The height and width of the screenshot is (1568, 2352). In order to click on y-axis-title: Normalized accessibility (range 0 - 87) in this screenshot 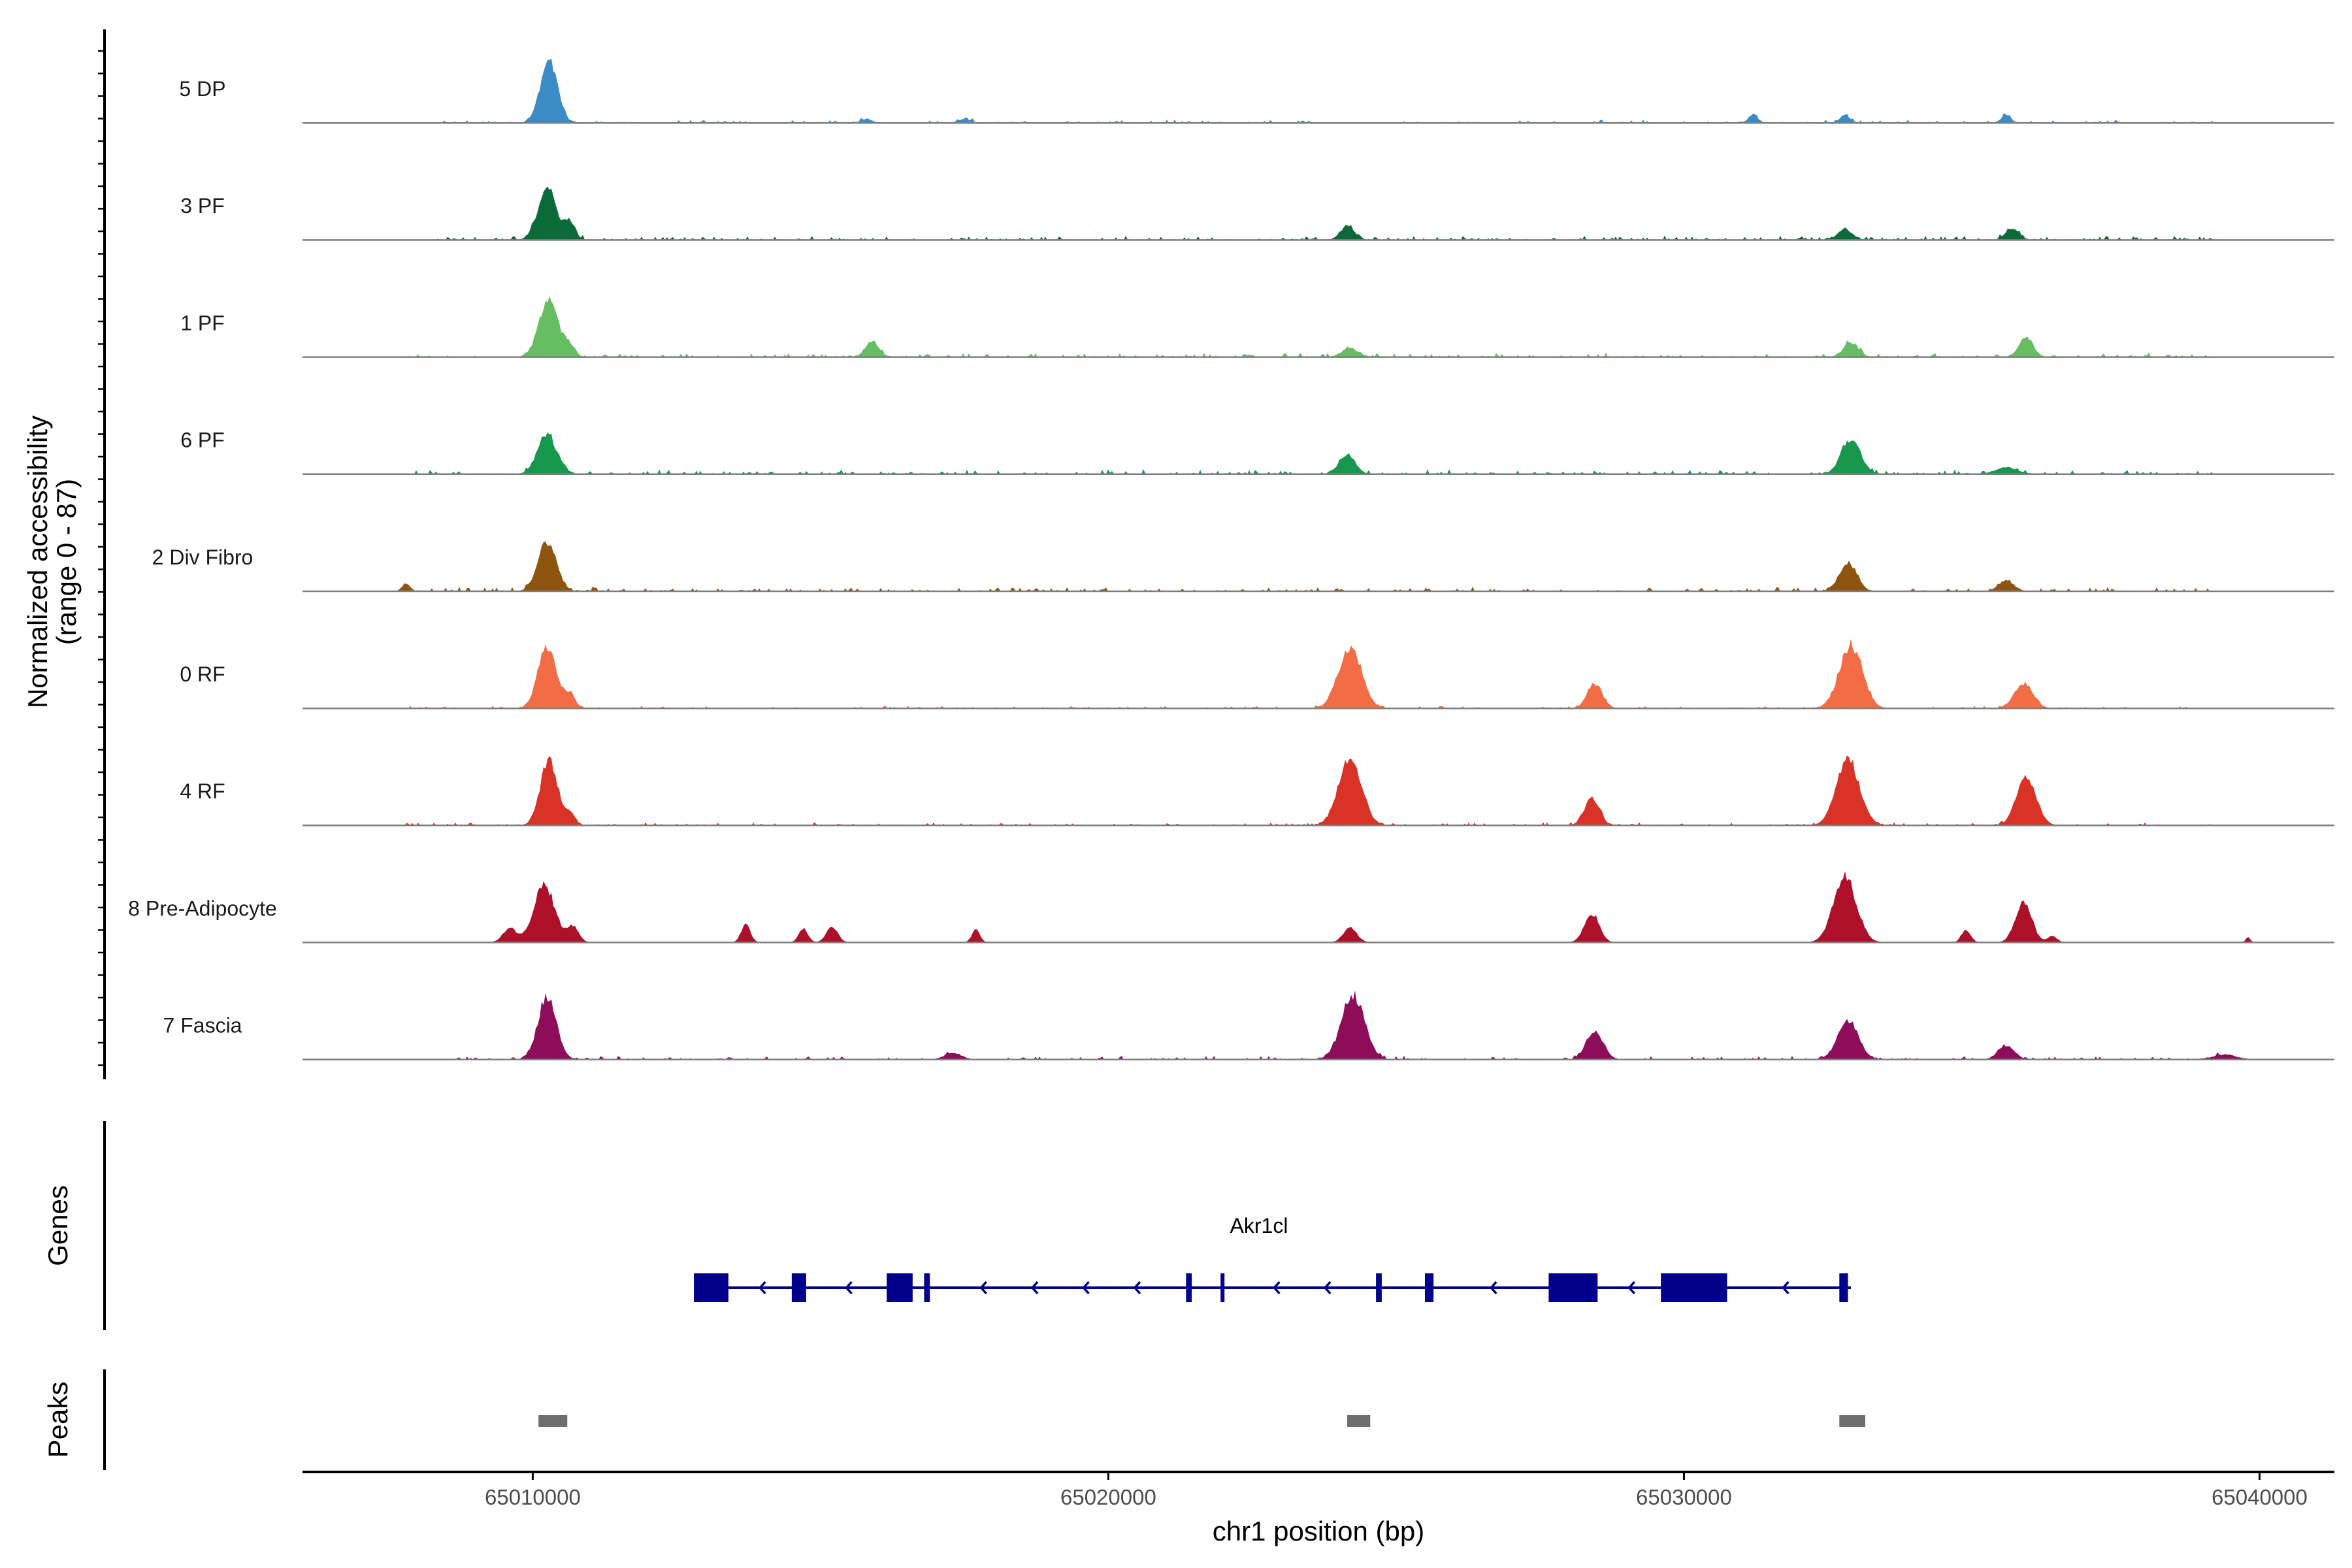, I will do `click(52, 562)`.